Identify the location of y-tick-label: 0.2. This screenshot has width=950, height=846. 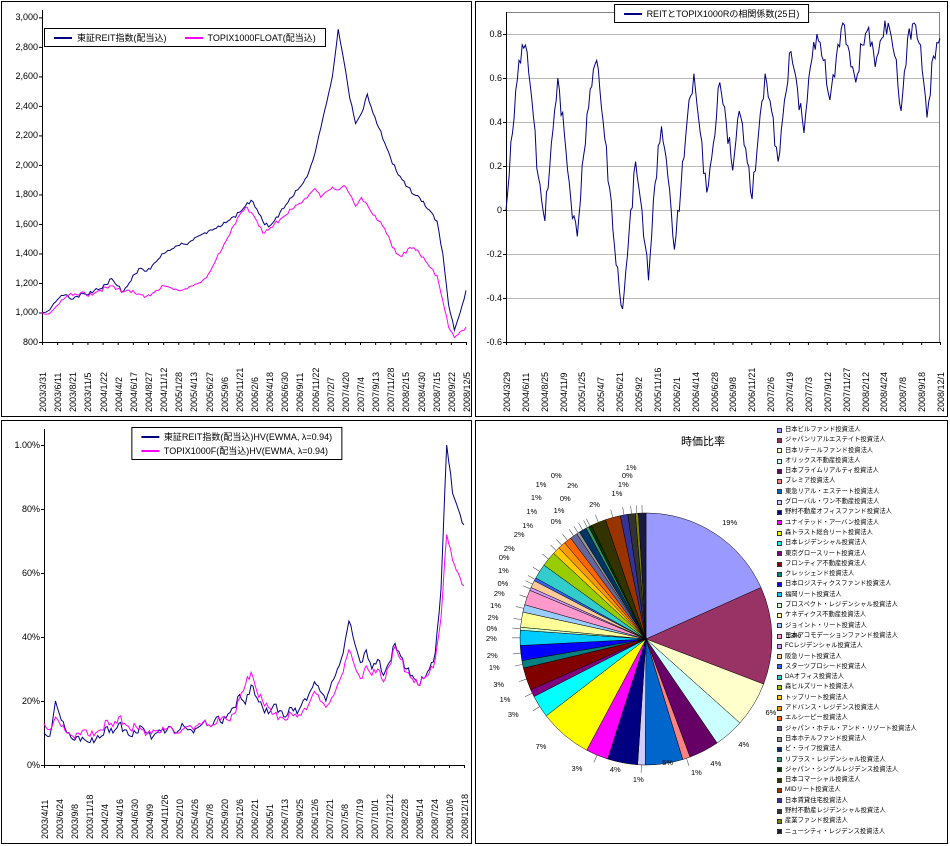
(495, 166).